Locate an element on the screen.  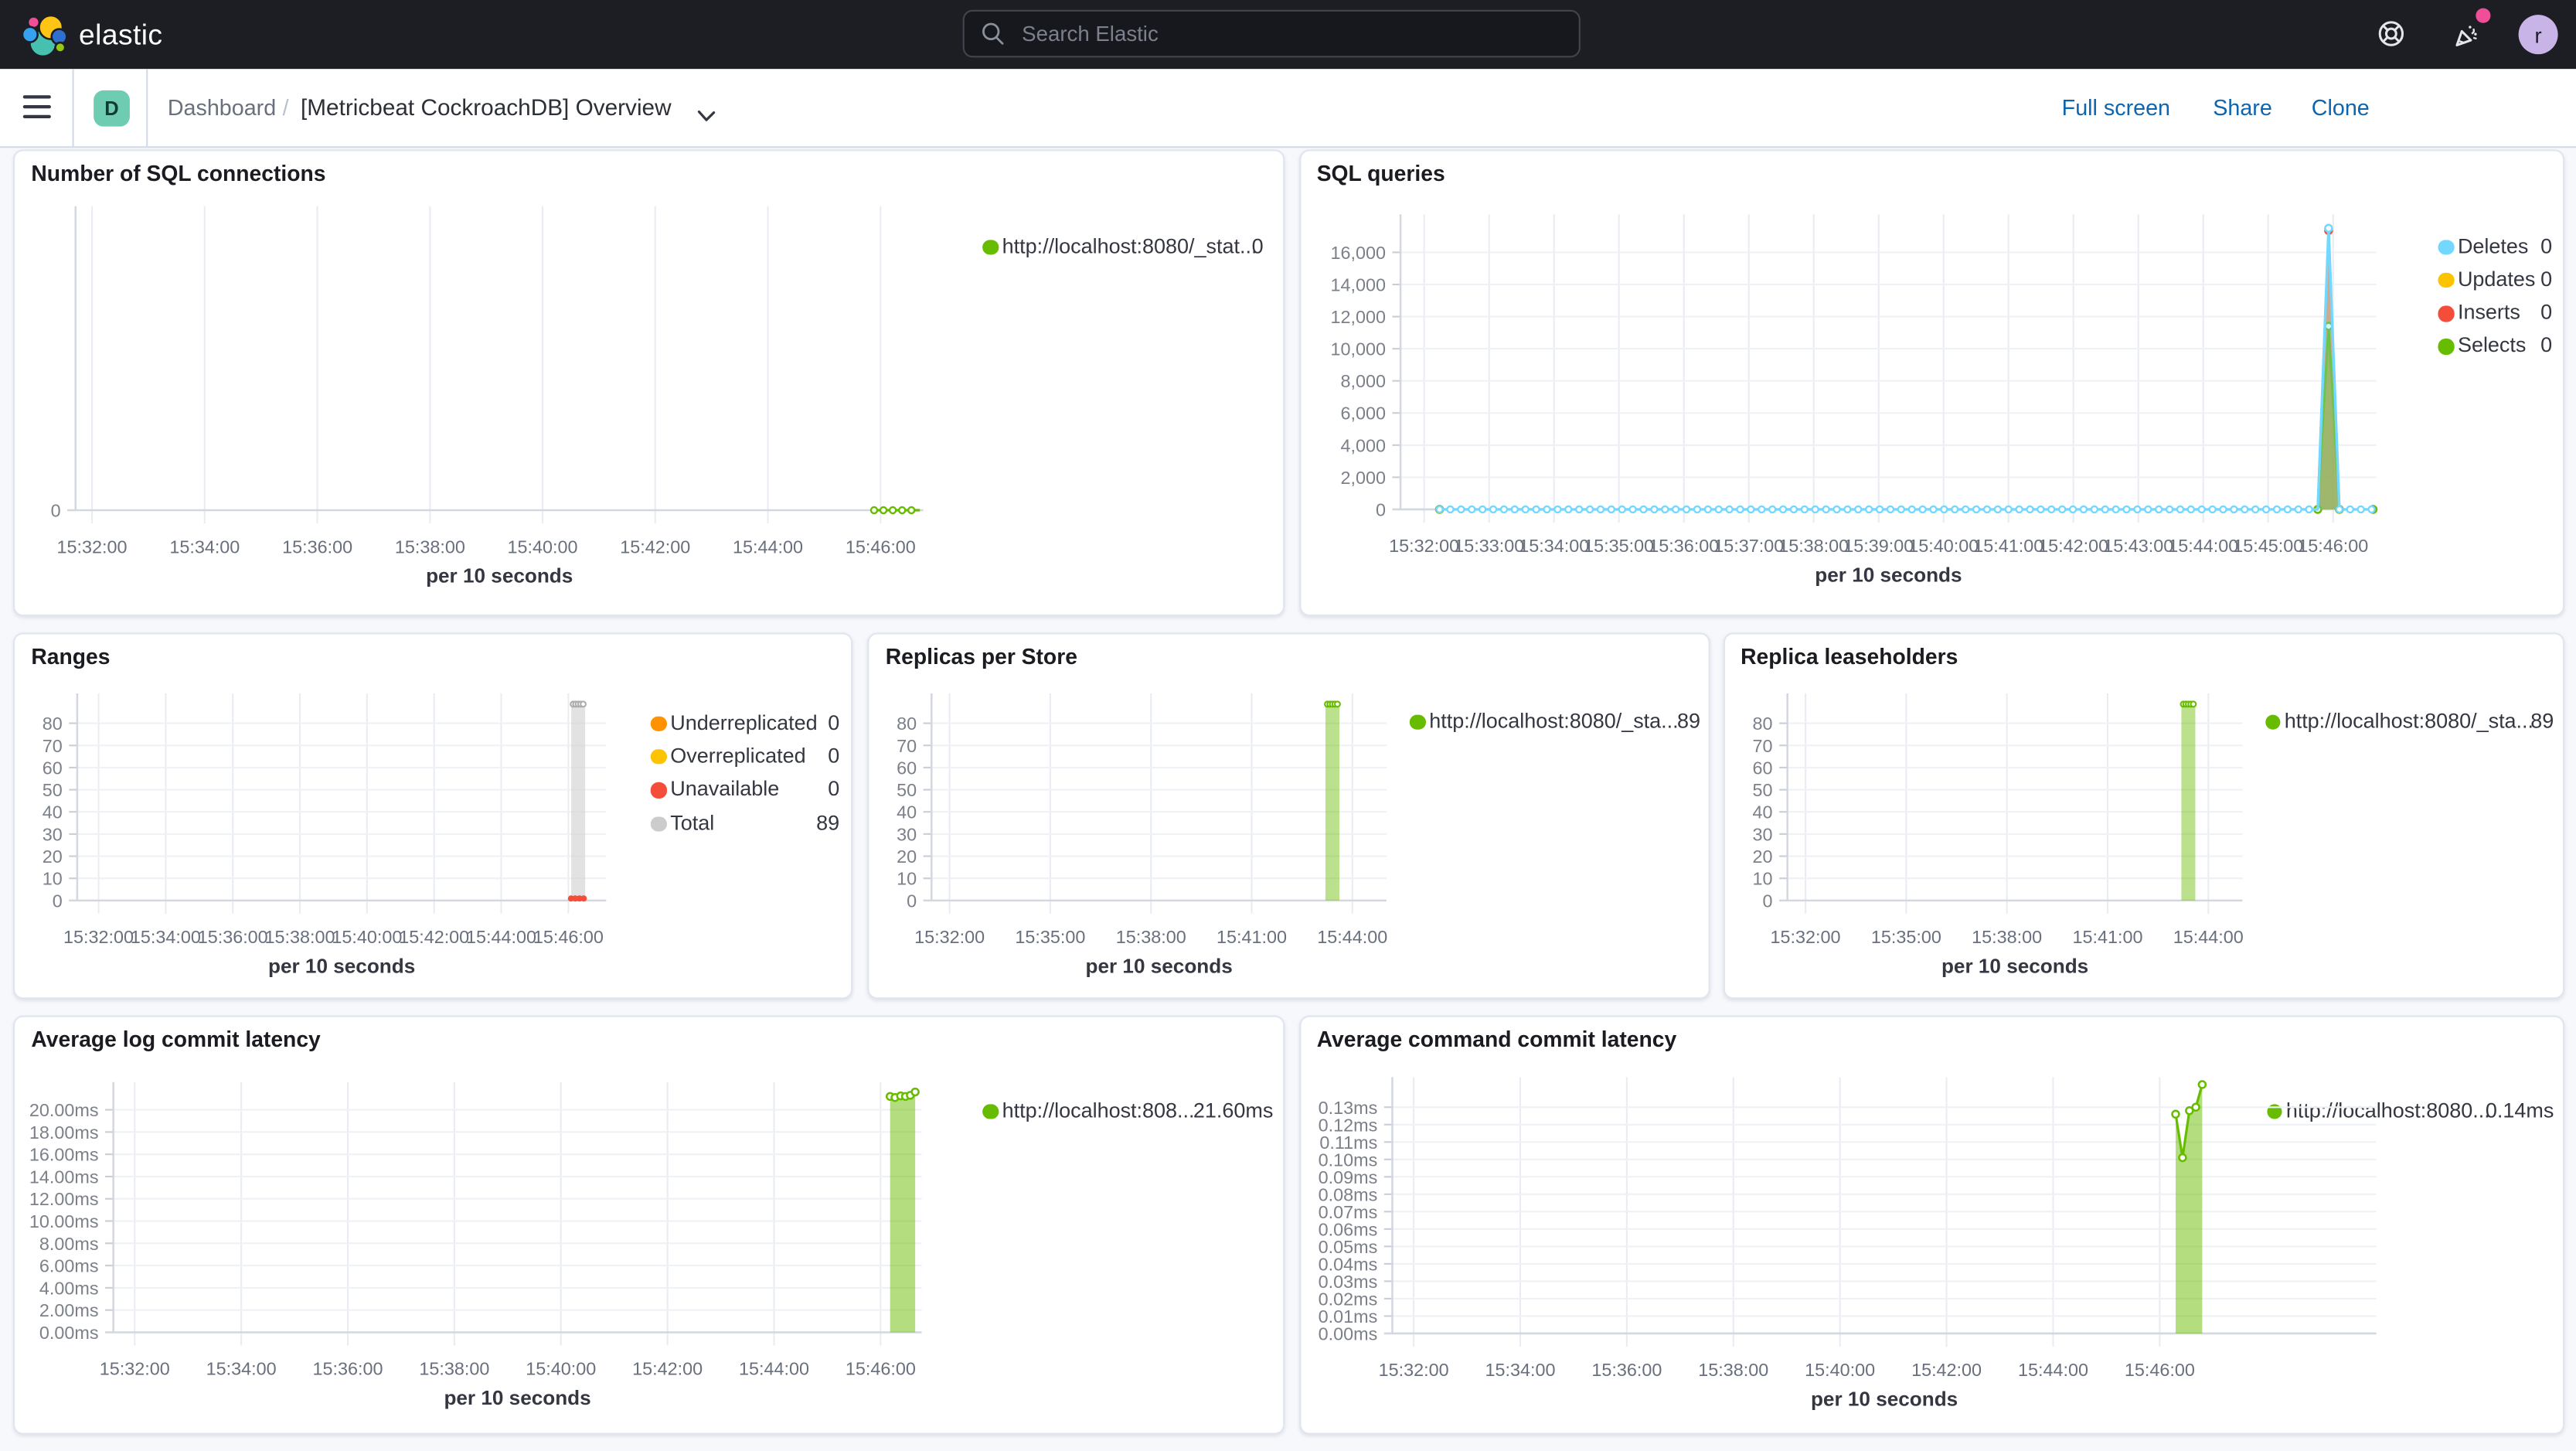
legend-item: Deletes 0 is located at coordinates (1932, 247).